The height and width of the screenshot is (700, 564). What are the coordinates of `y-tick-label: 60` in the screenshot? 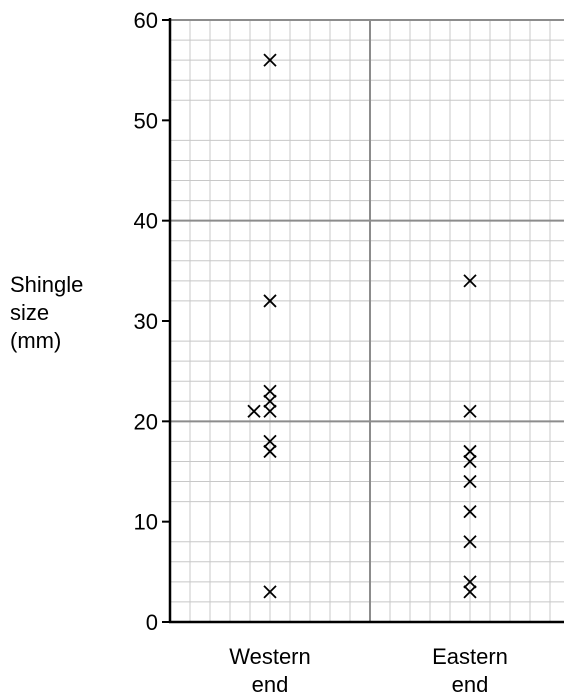 It's located at (146, 20).